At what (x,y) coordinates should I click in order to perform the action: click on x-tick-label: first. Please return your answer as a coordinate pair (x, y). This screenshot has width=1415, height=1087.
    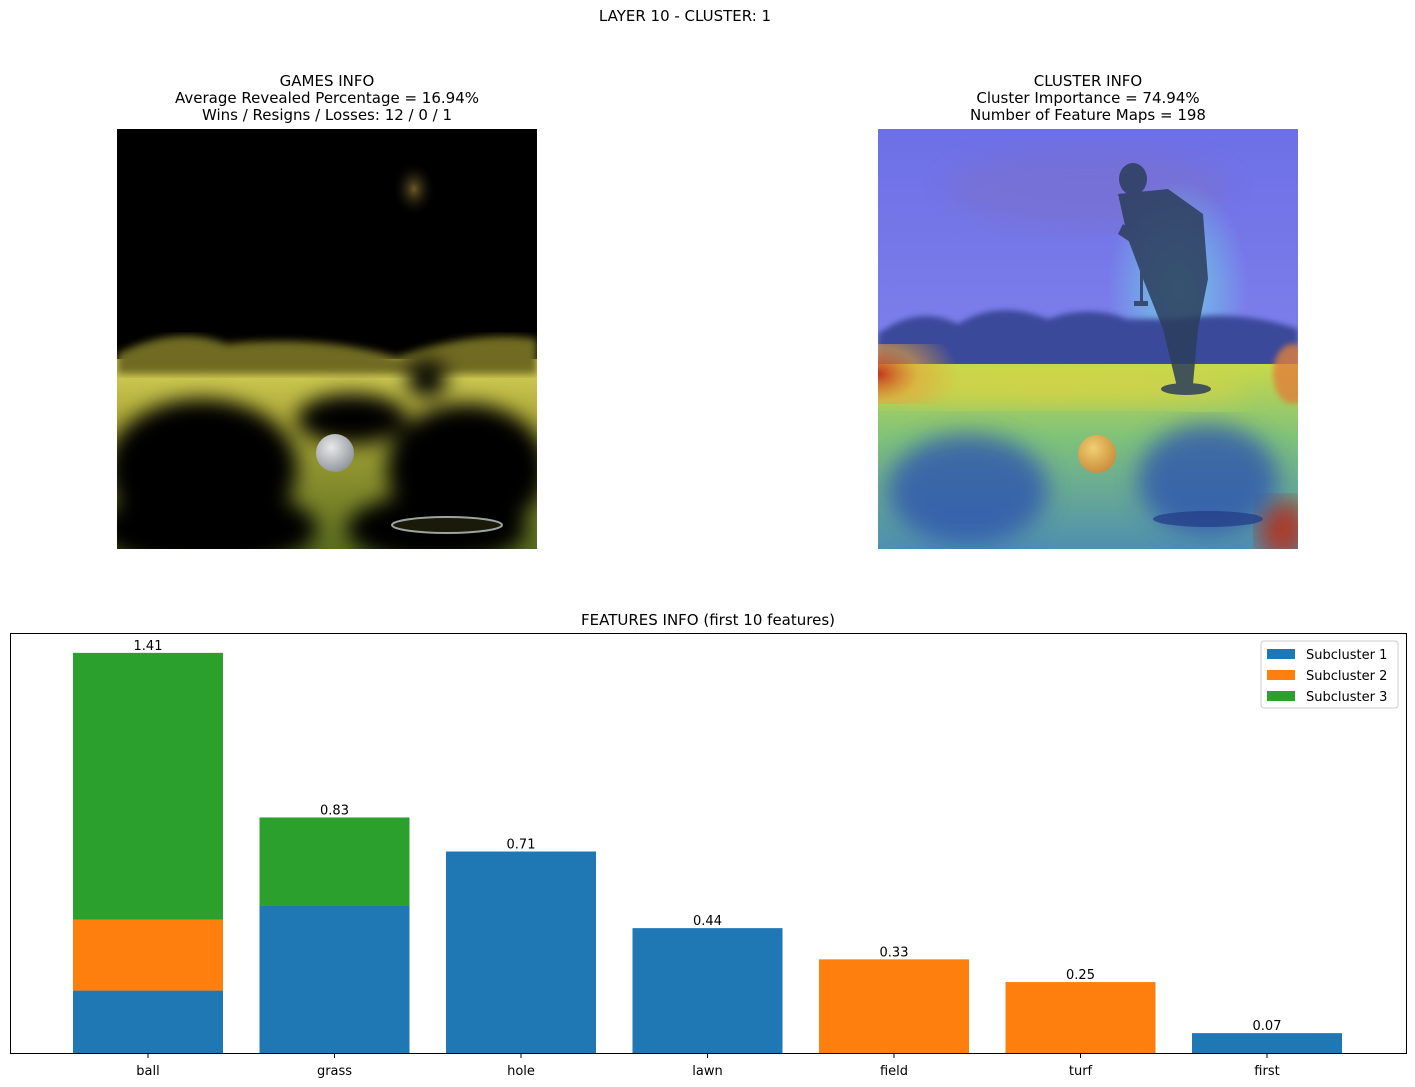
    Looking at the image, I should click on (1266, 1071).